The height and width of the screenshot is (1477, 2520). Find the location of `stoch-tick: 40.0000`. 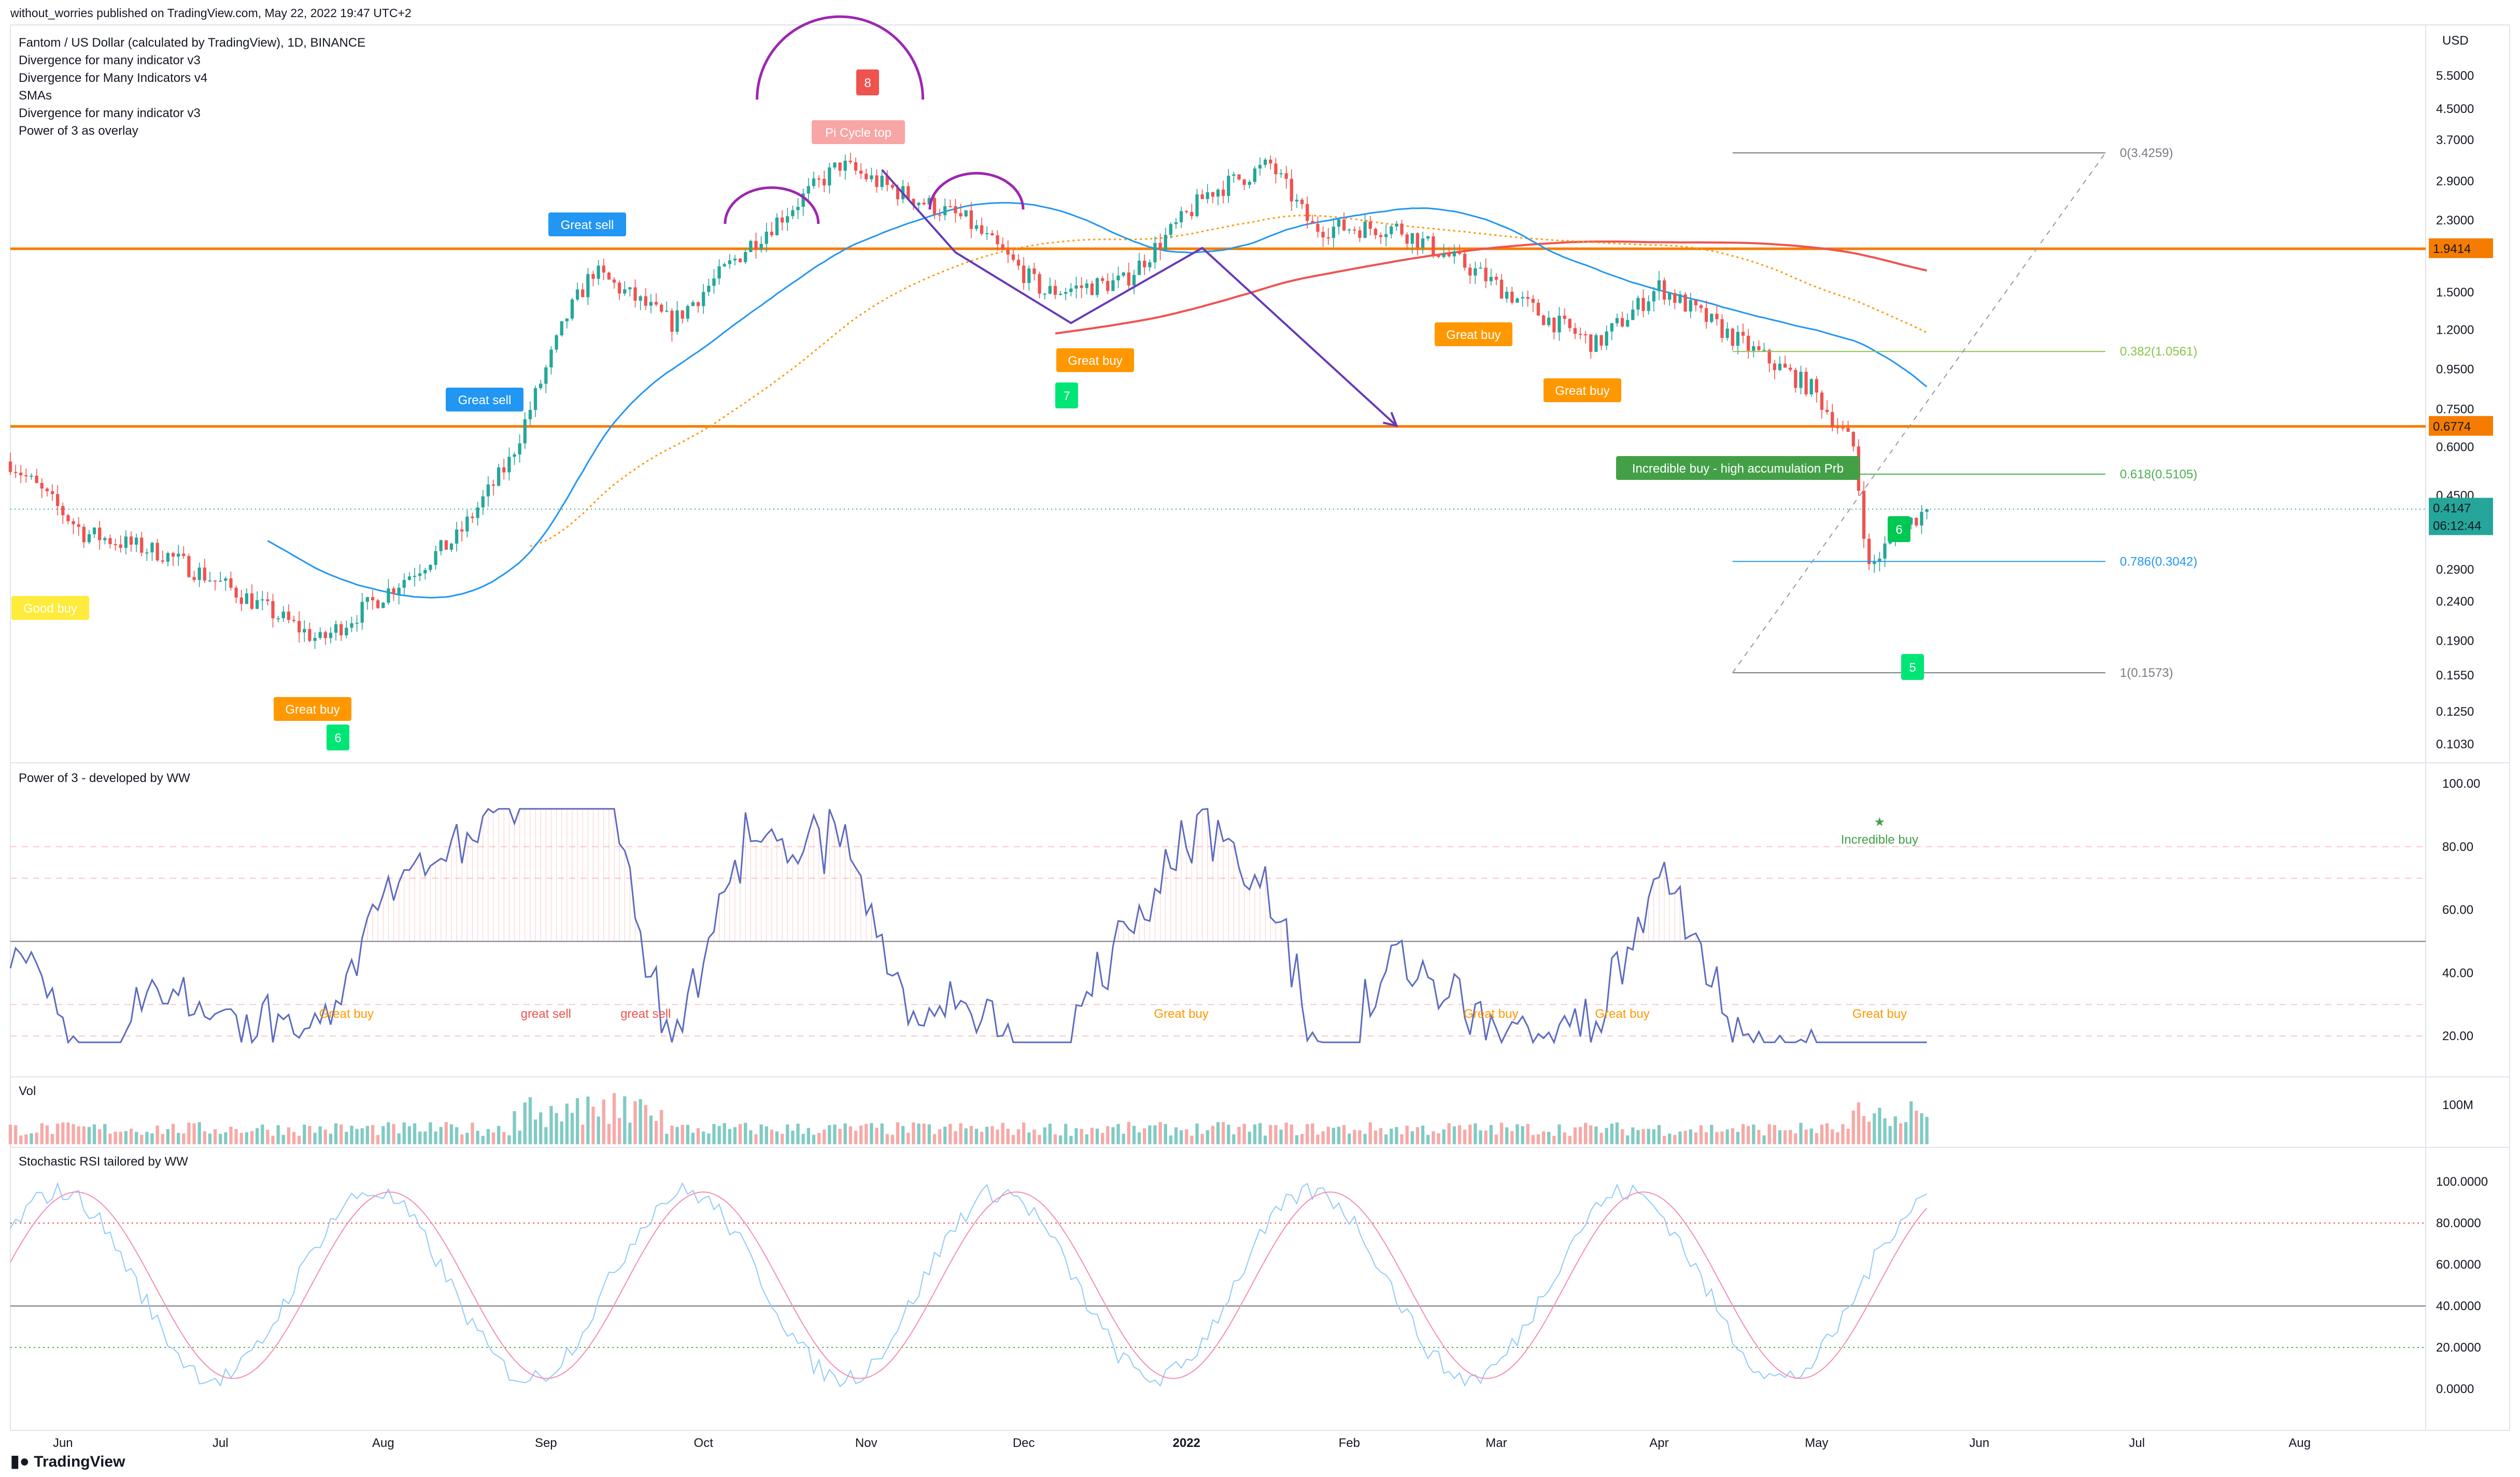

stoch-tick: 40.0000 is located at coordinates (2458, 1306).